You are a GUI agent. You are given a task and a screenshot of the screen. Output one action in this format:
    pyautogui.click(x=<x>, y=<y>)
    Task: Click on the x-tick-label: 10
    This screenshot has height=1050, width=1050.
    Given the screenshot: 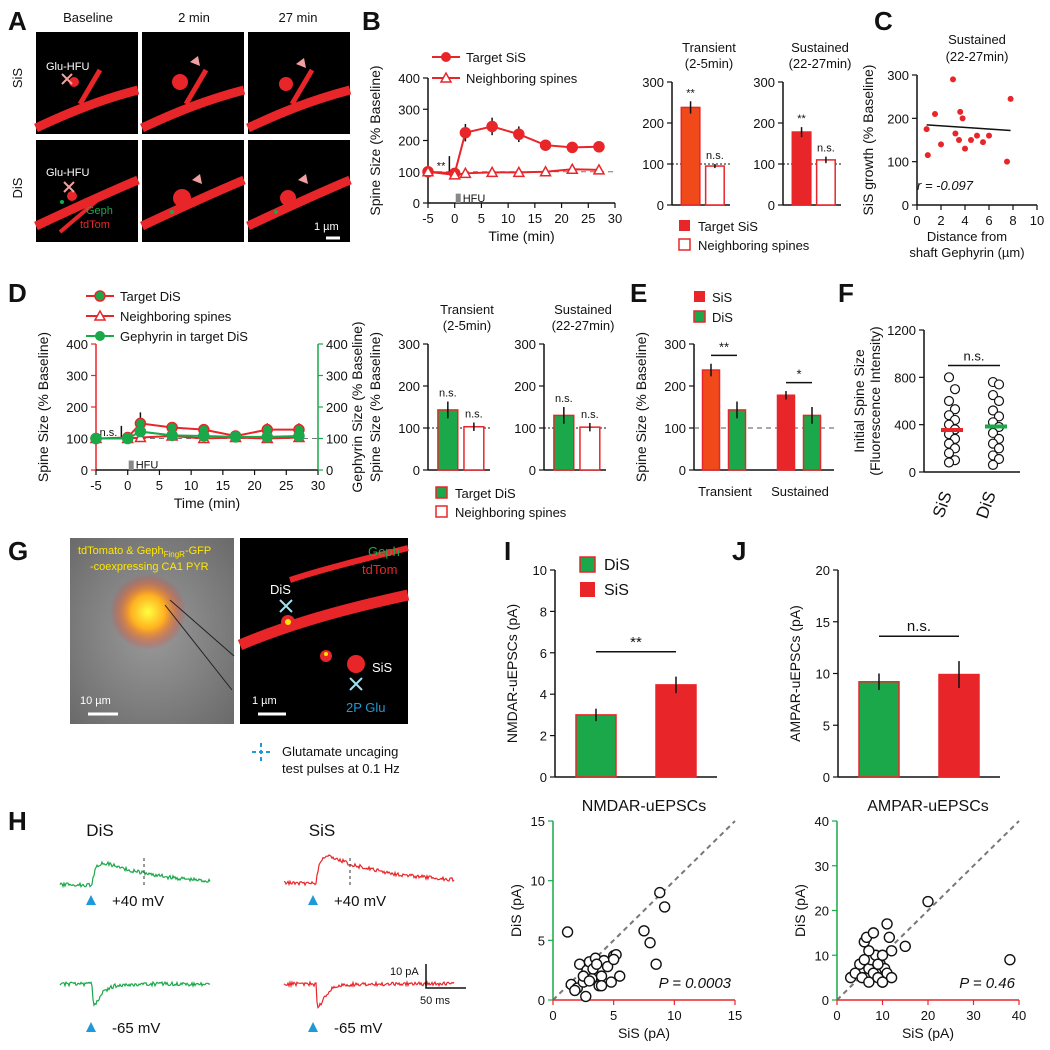 What is the action you would take?
    pyautogui.click(x=674, y=1015)
    